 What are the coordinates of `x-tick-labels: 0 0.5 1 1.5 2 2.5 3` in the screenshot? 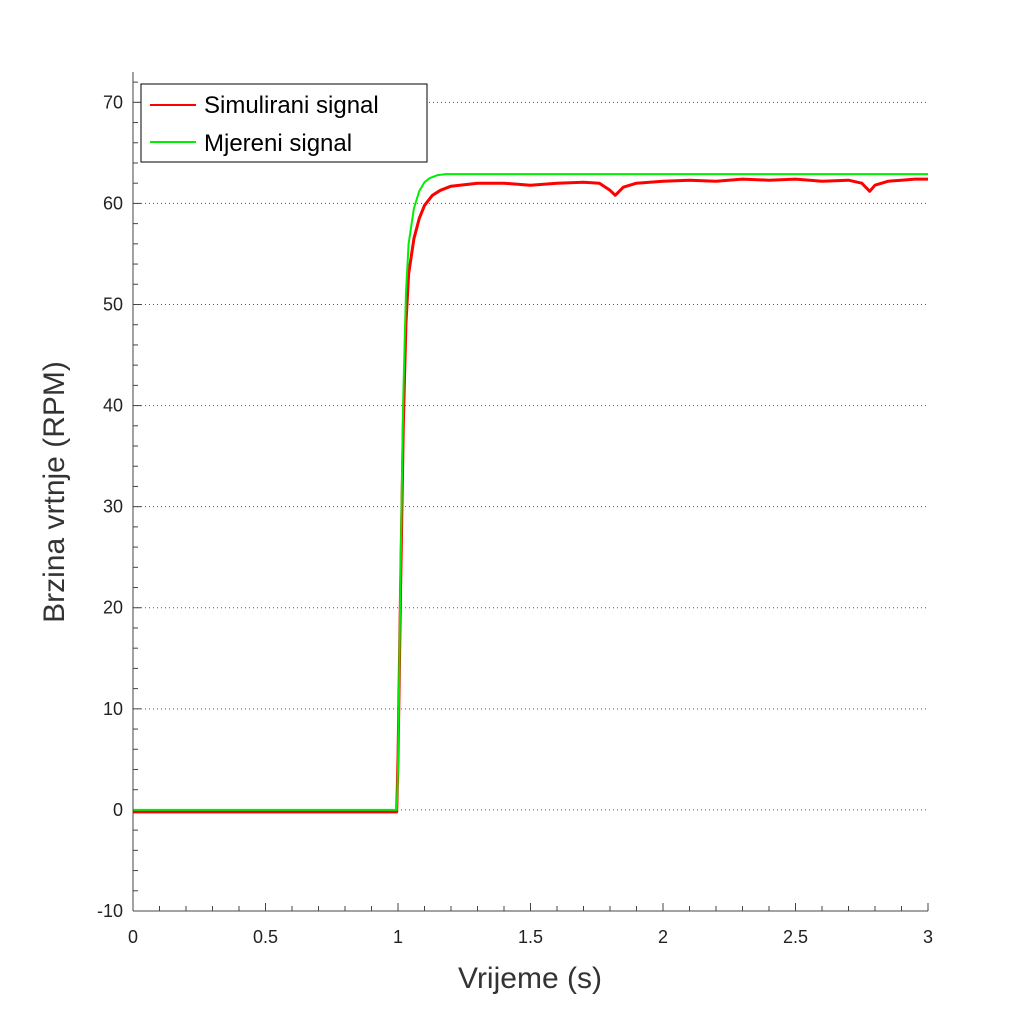 It's located at (530, 937).